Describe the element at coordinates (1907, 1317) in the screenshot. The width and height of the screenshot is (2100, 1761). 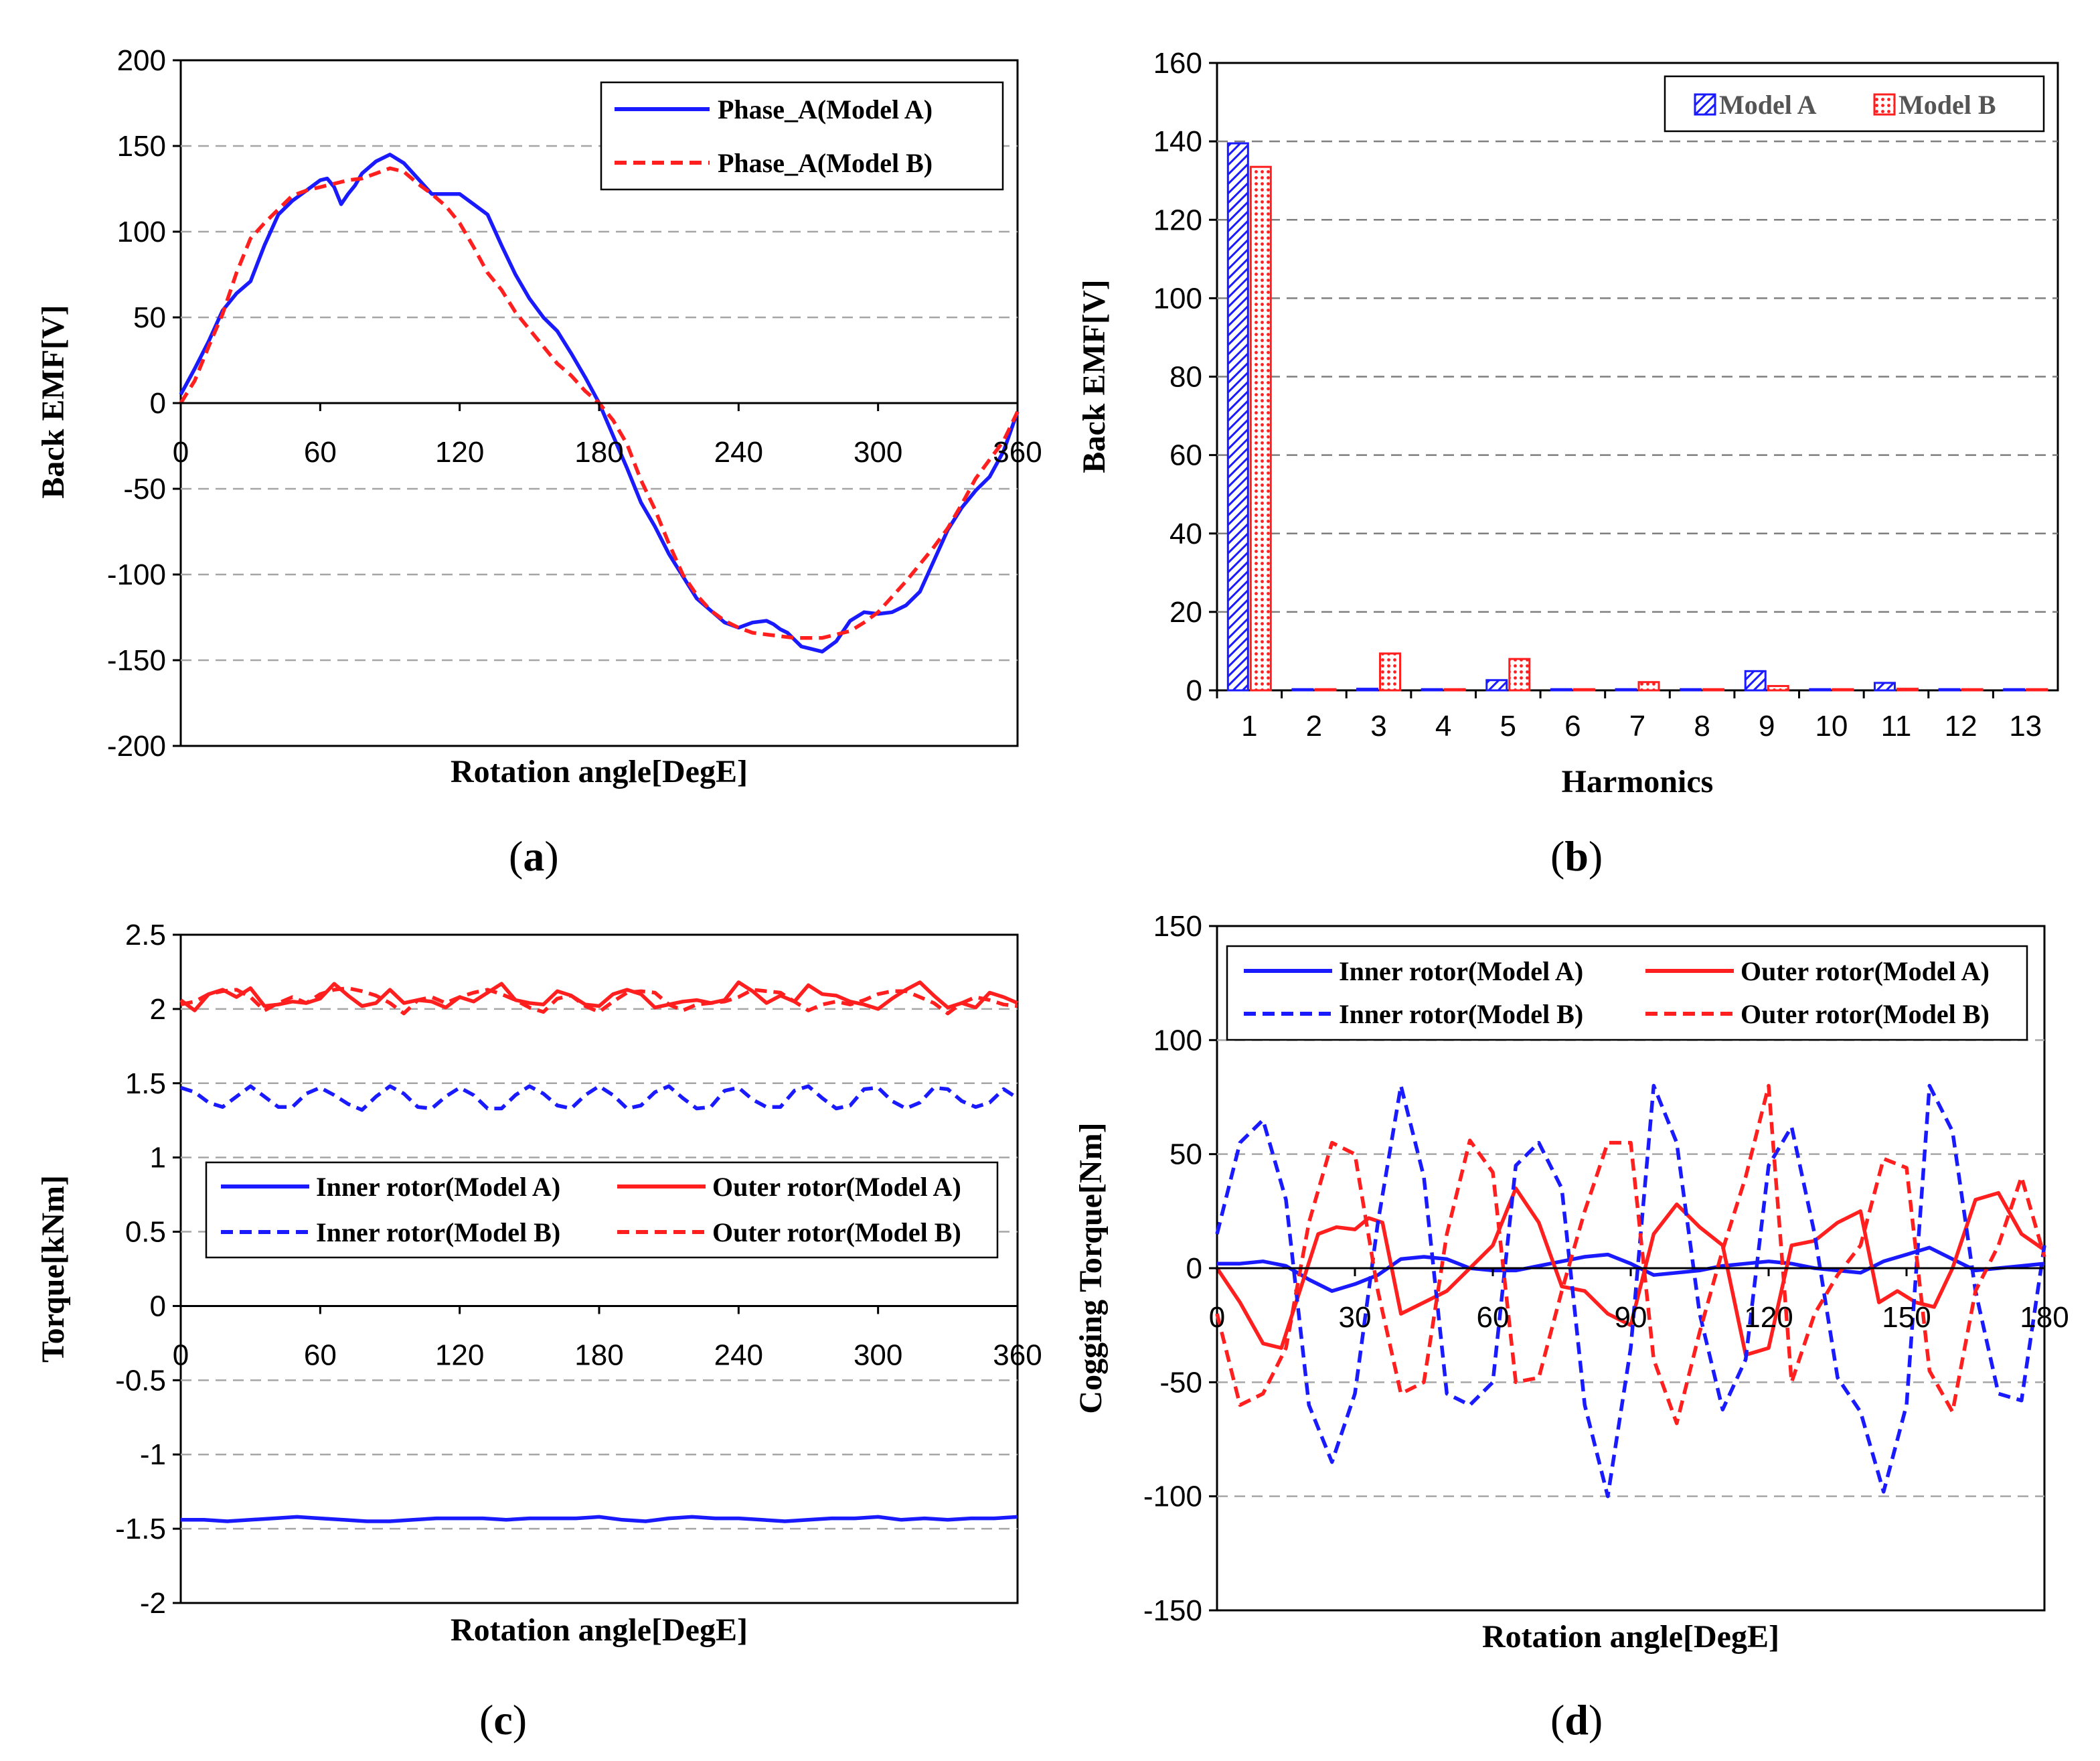
I see `x-tick-label-d-5: 150` at that location.